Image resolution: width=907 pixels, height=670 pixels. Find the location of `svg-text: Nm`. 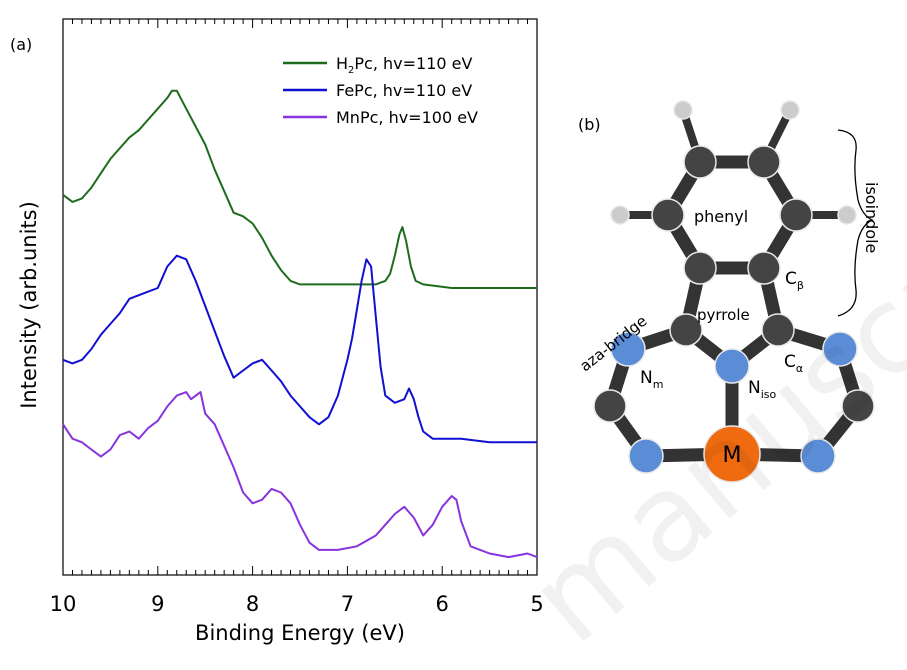

svg-text: Nm is located at coordinates (651, 379).